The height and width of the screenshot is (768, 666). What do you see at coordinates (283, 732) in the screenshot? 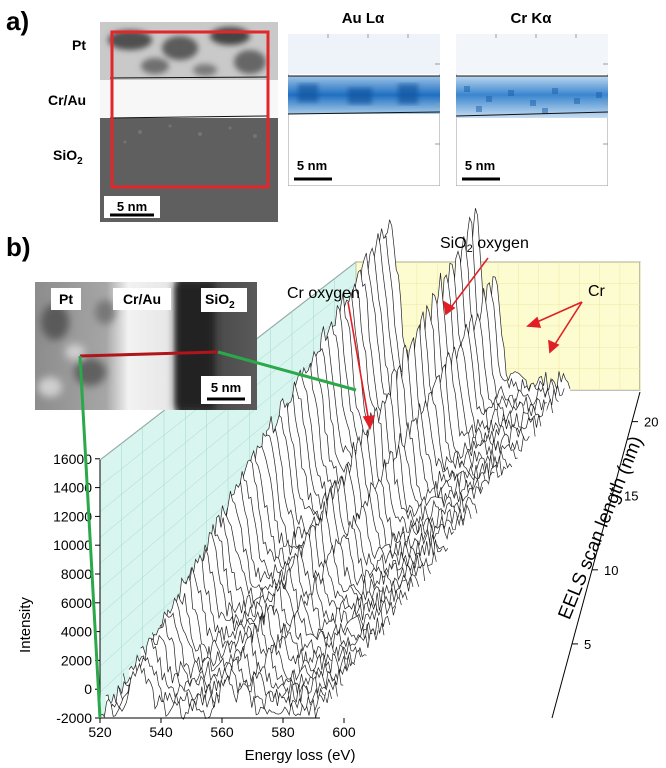
I see `x-tick-label-3: 580` at bounding box center [283, 732].